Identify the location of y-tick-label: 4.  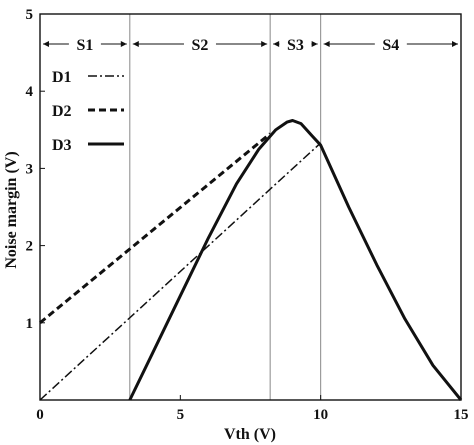
(30, 92).